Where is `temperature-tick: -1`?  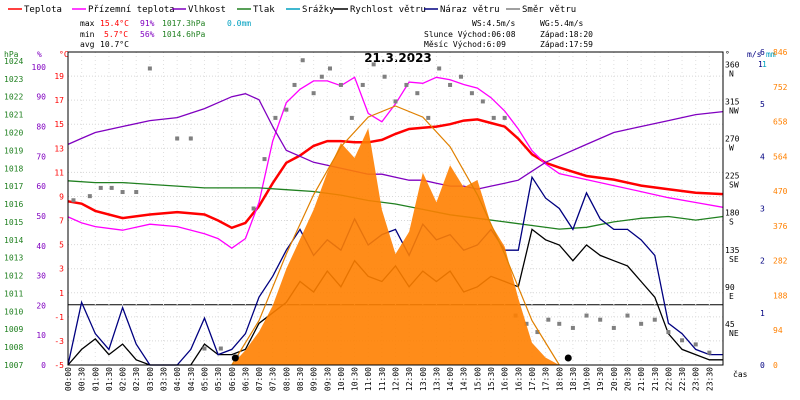
temperature-tick: -1 is located at coordinates (59, 317).